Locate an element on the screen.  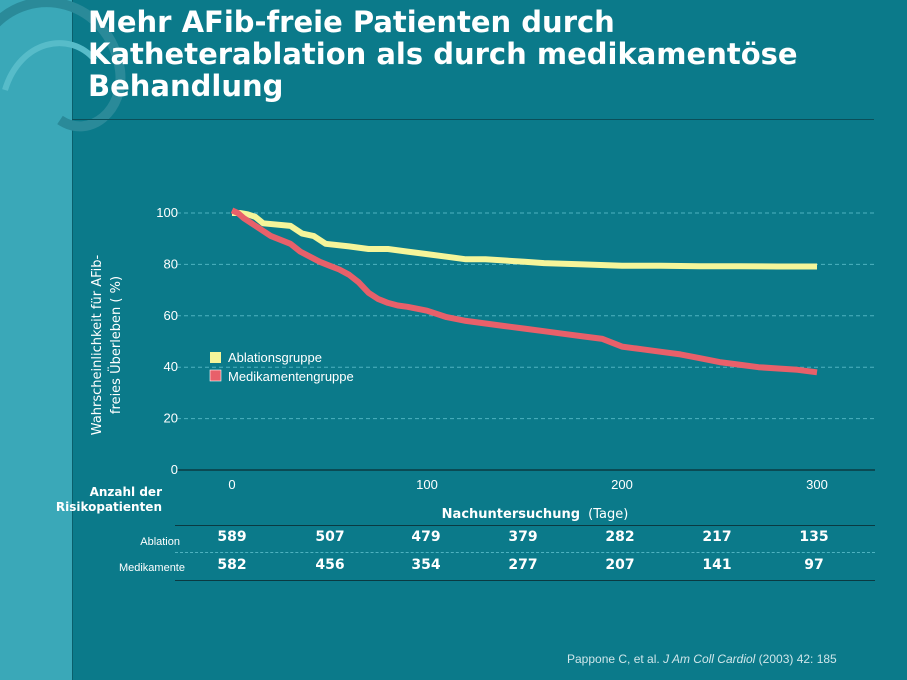
risk-table-bottom-rule is located at coordinates (525, 580).